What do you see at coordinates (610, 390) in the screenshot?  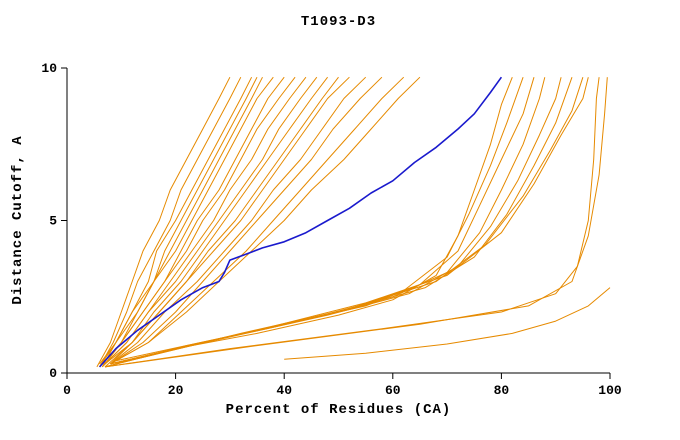 I see `x-tick-label: 100` at bounding box center [610, 390].